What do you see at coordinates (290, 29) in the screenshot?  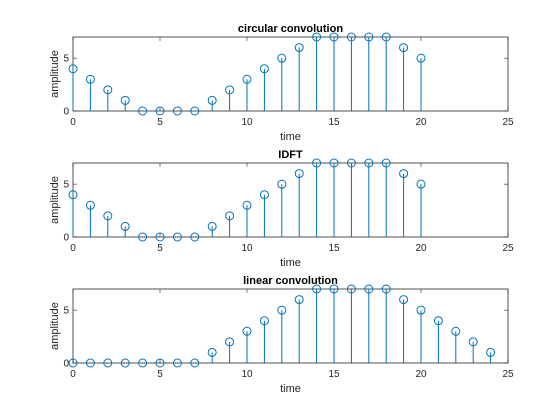 I see `chart-title: circular convolution` at bounding box center [290, 29].